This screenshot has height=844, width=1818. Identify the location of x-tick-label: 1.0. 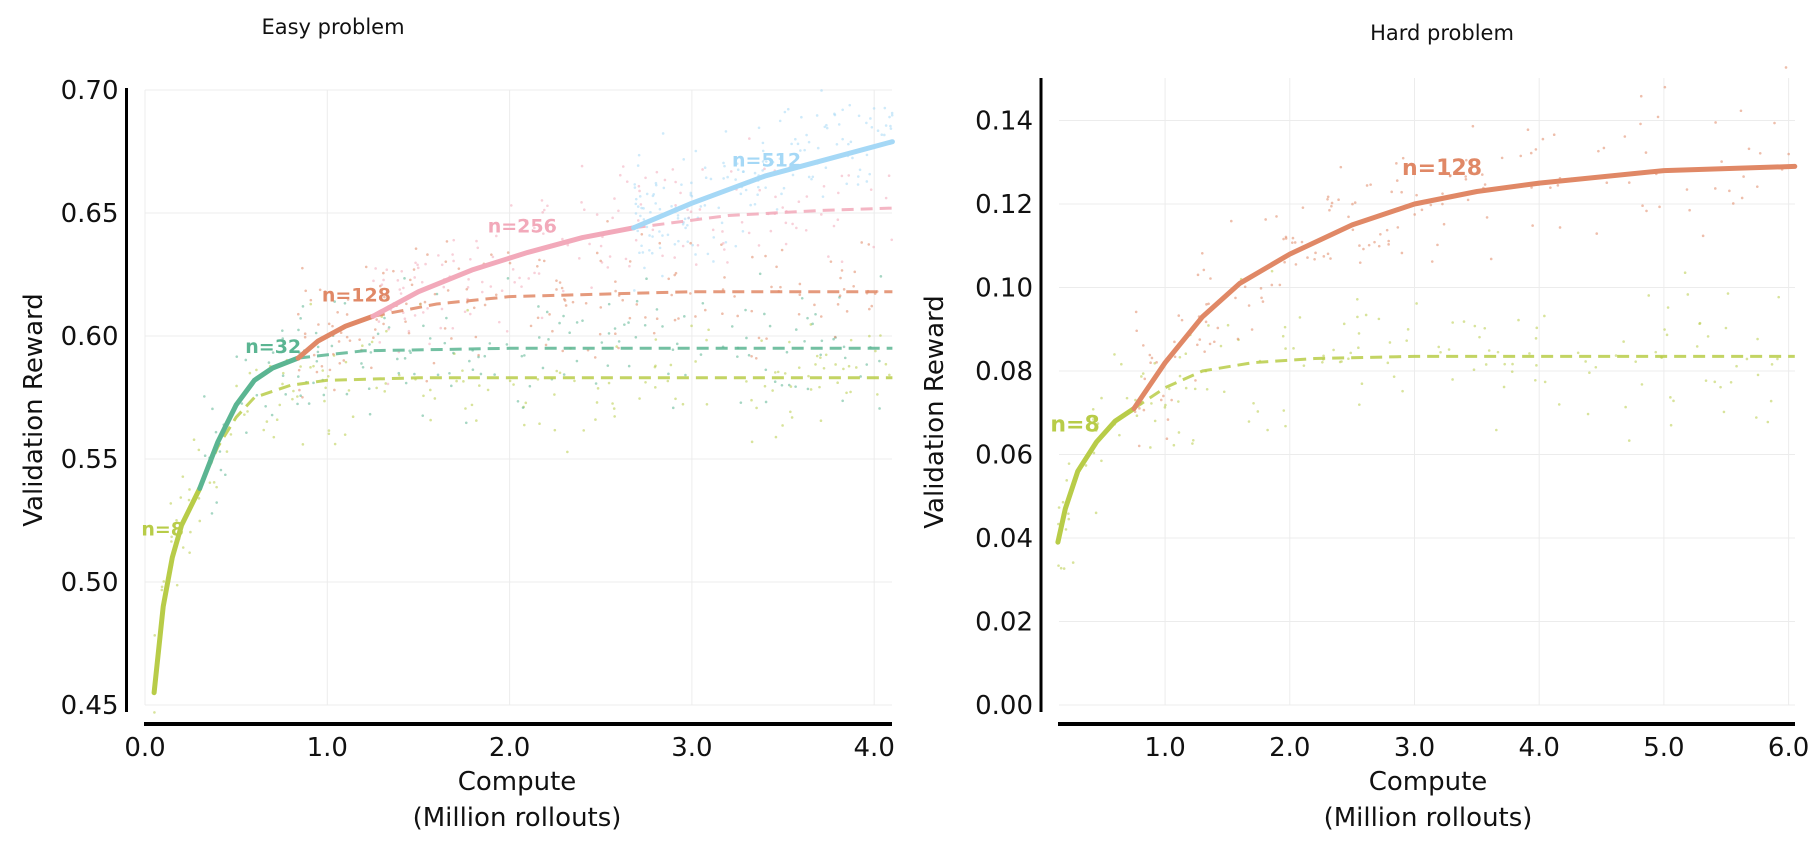
(1164, 748).